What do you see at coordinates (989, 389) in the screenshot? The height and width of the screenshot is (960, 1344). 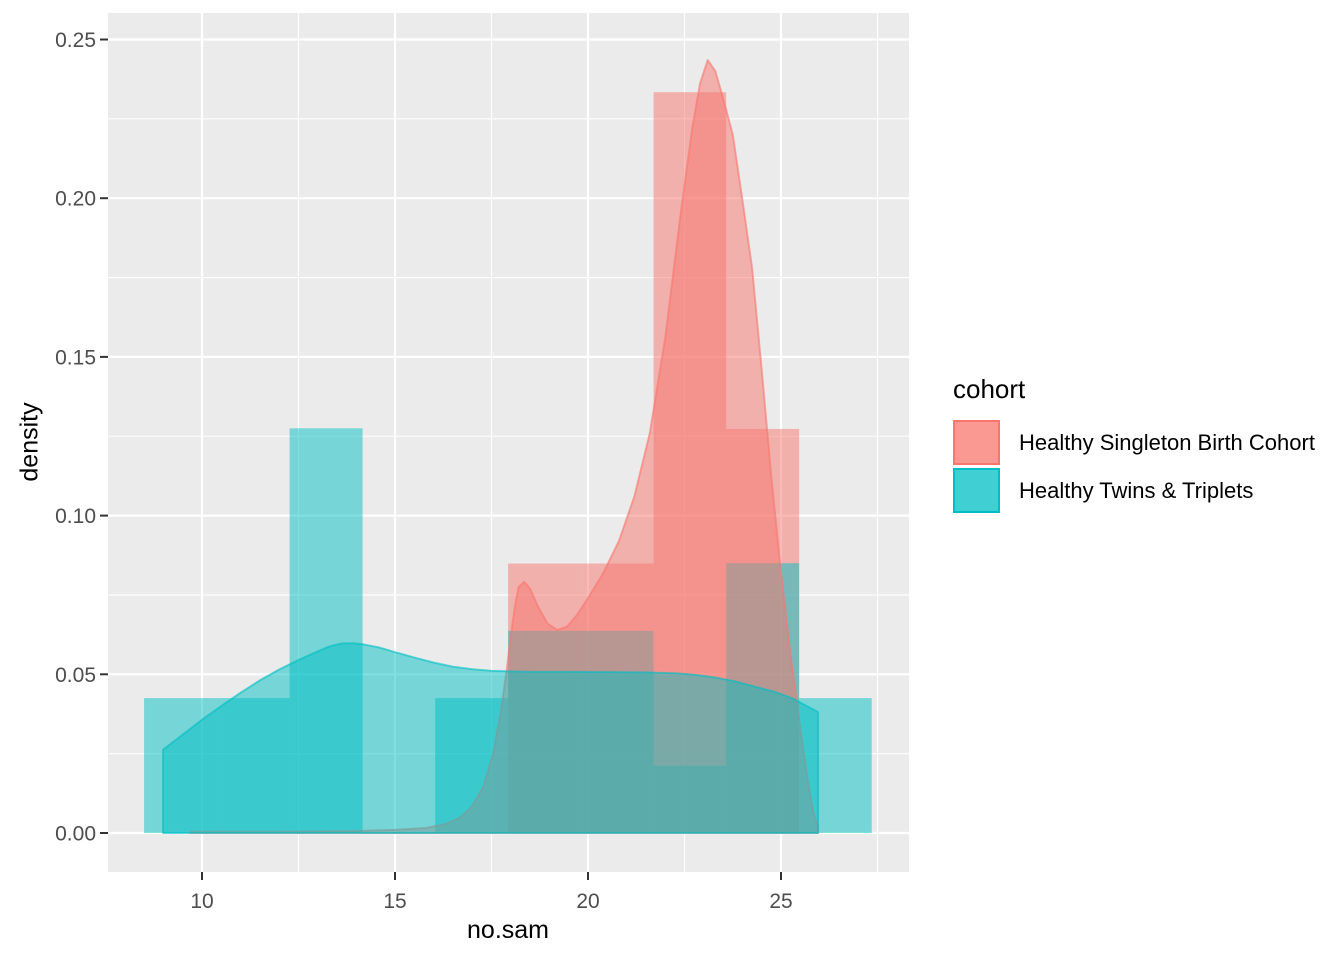 I see `legend-title: cohort` at bounding box center [989, 389].